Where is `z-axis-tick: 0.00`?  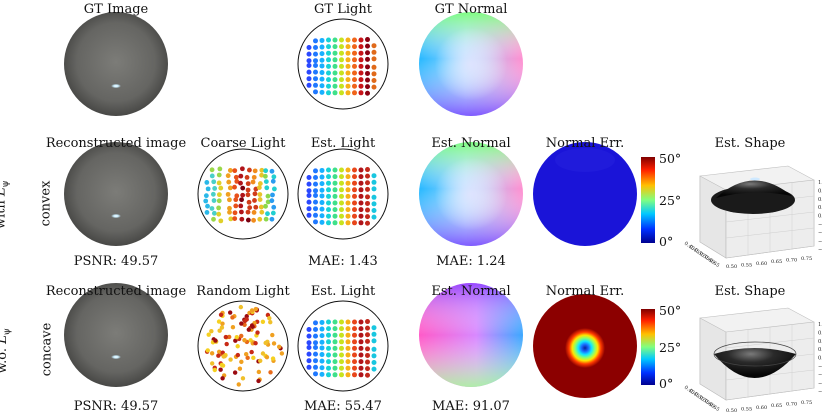
z-axis-tick: 0.00 is located at coordinates (820, 359).